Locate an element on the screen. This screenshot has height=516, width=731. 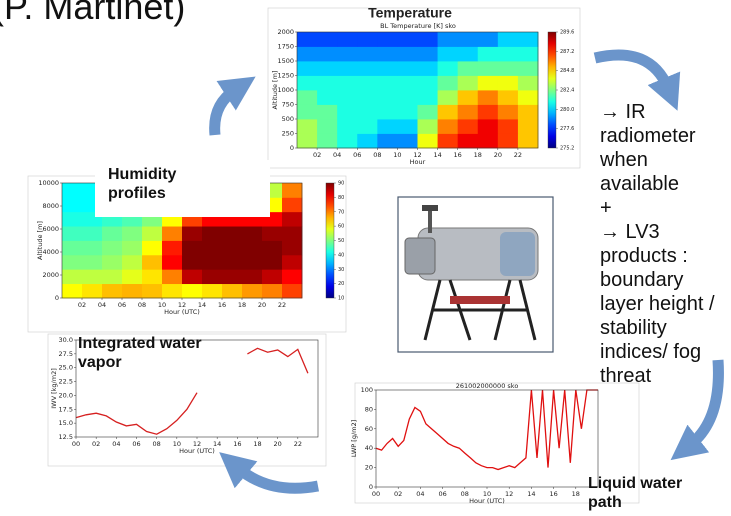
y-tick-label: 27.5 is located at coordinates (66, 354).